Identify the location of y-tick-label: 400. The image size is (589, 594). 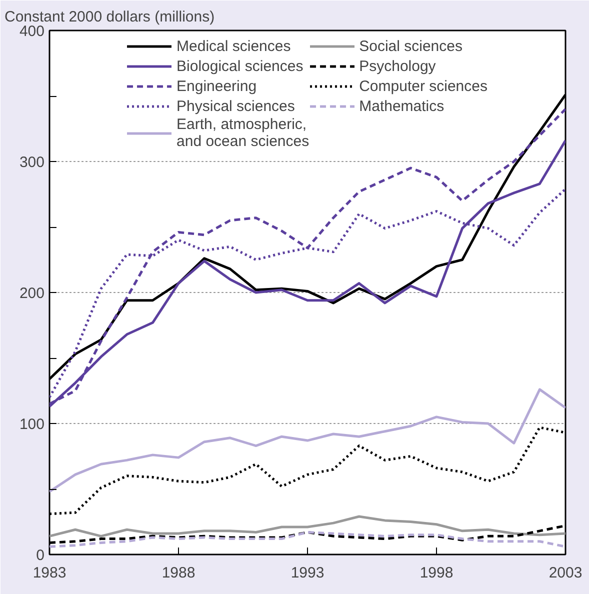
(32, 31).